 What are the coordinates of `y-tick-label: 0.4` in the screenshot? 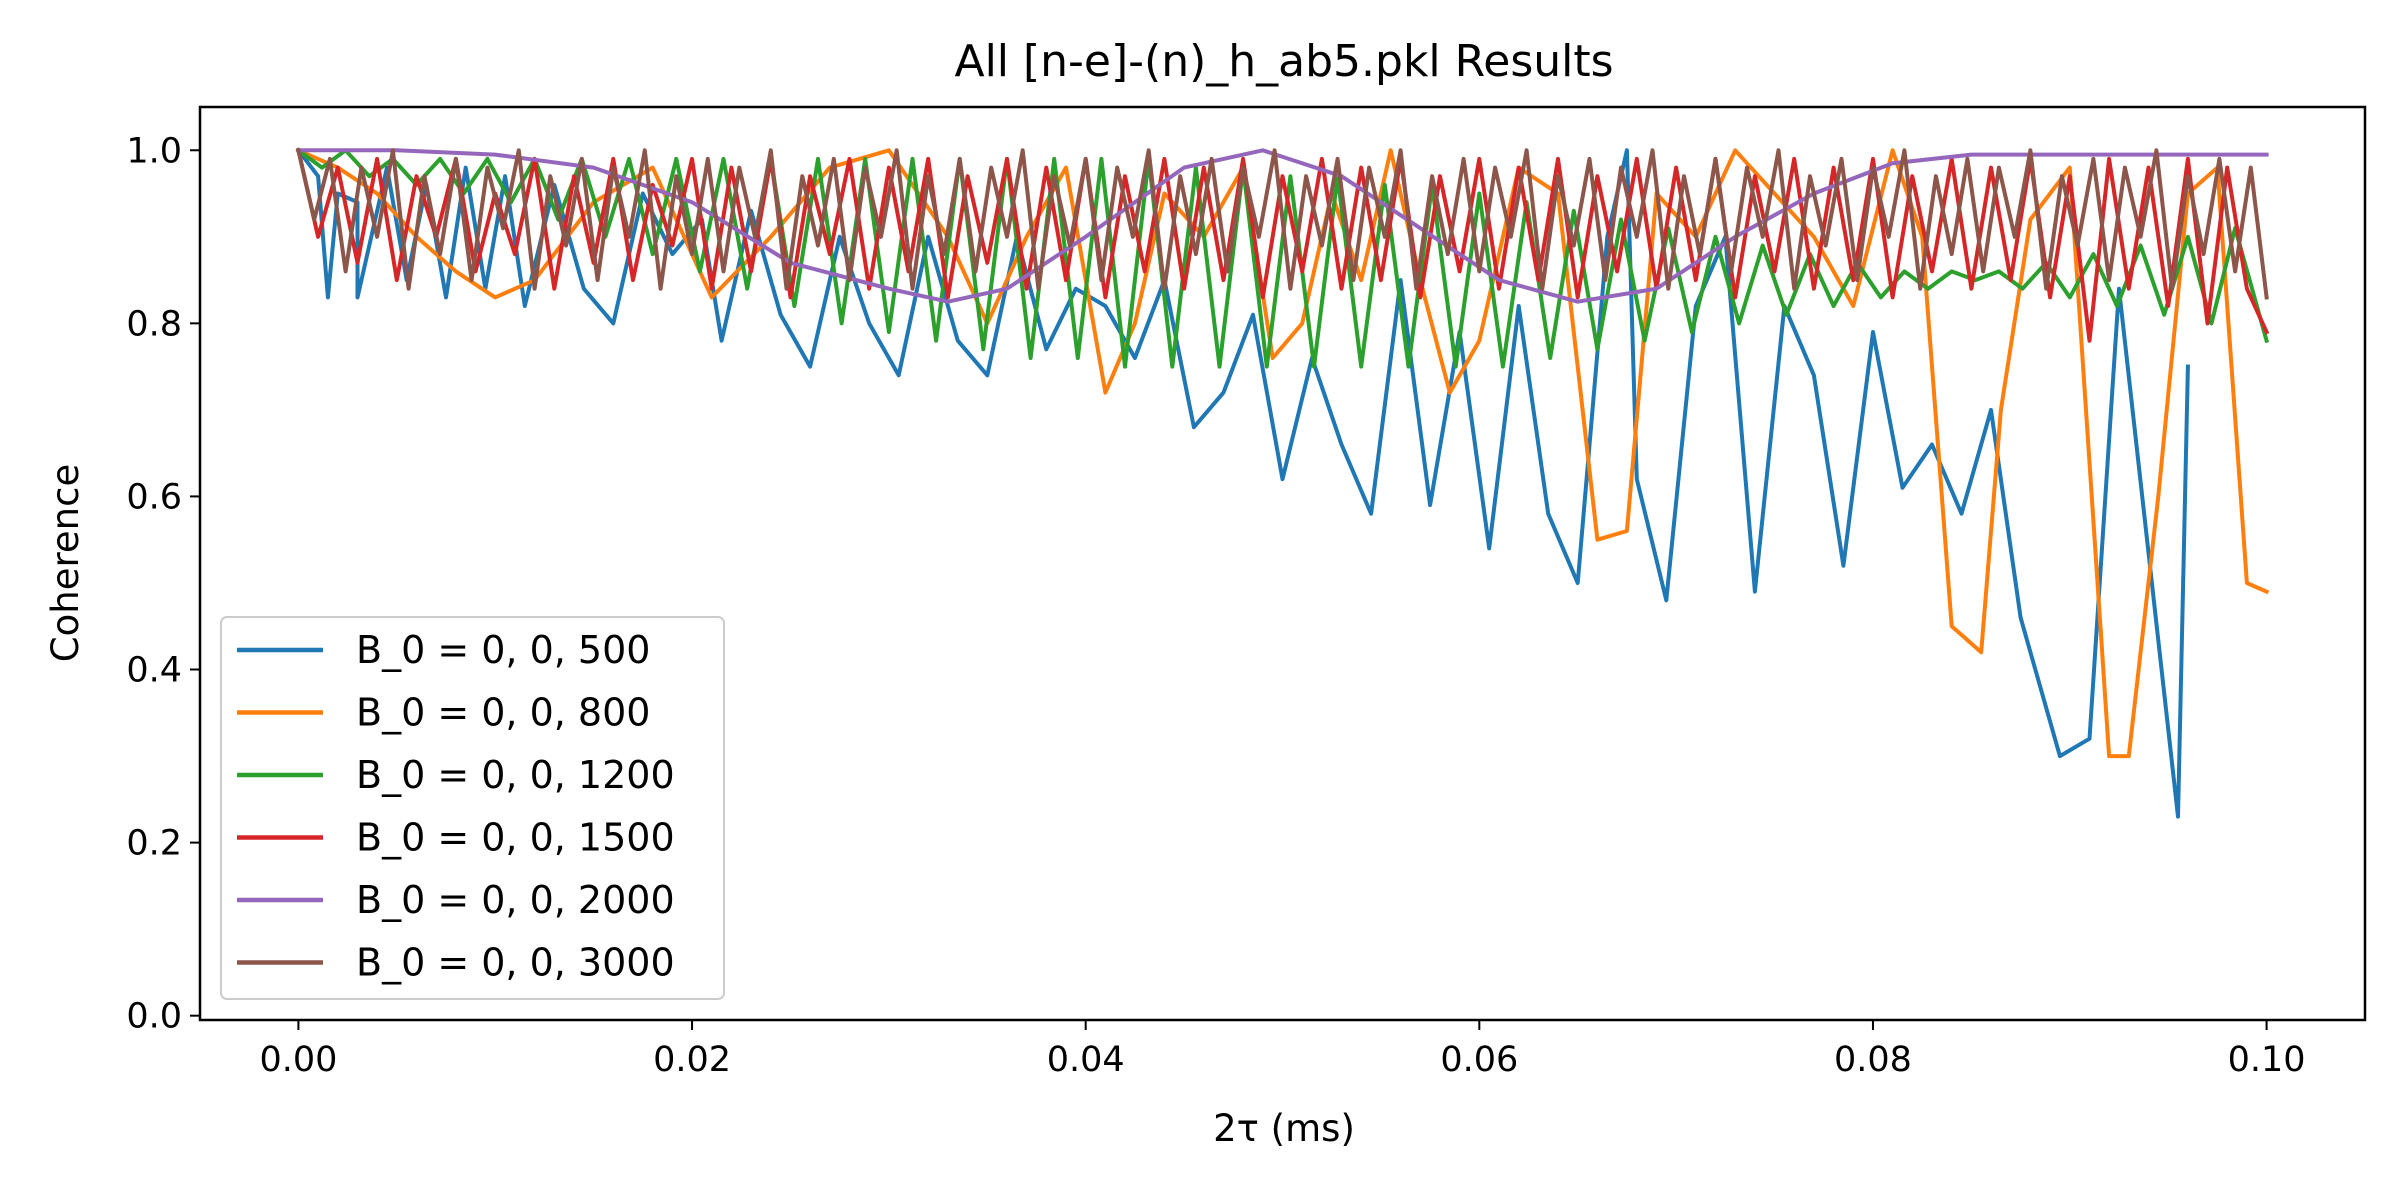 It's located at (154, 671).